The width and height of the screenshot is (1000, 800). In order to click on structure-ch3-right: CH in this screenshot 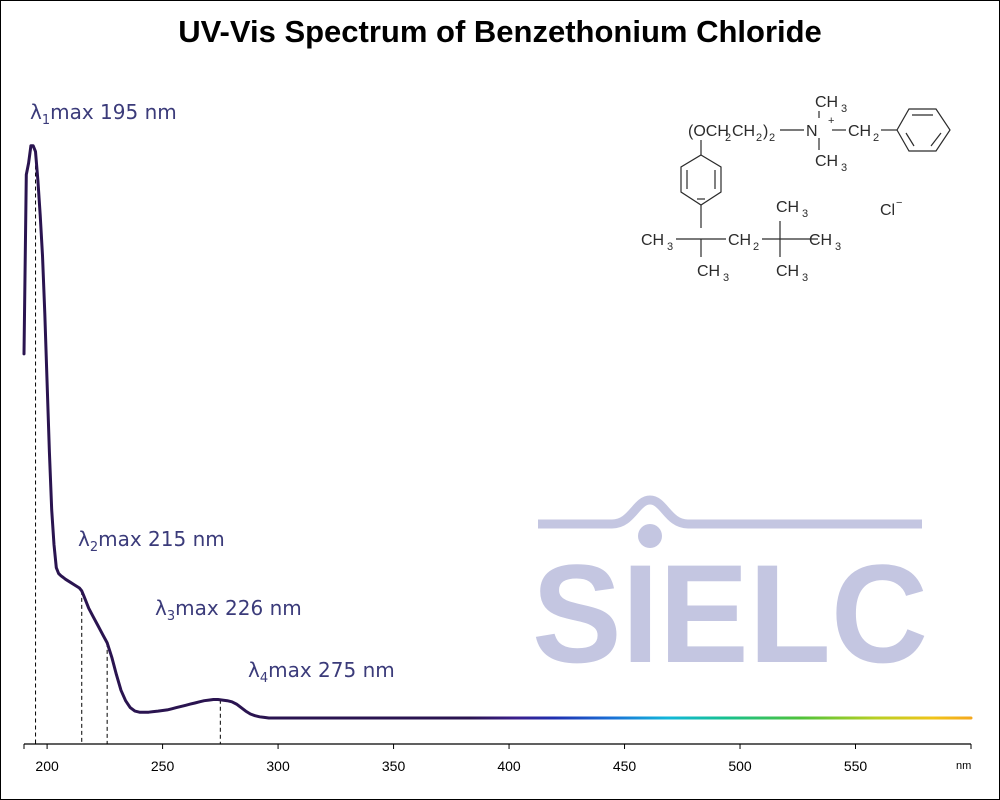, I will do `click(820, 240)`.